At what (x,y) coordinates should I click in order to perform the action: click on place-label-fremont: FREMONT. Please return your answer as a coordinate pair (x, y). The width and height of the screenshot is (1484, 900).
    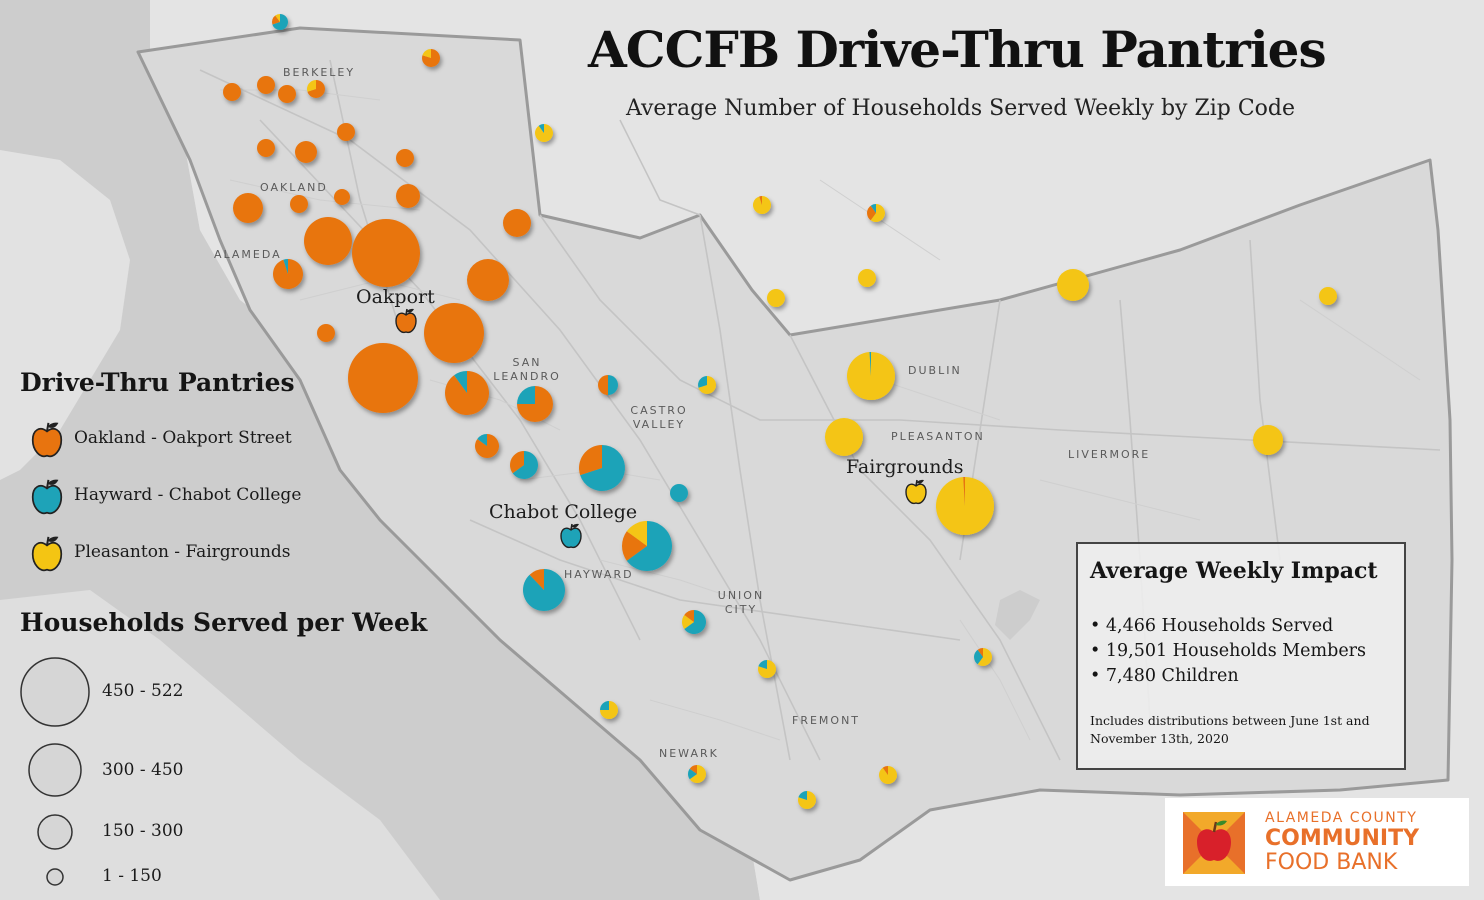
    Looking at the image, I should click on (826, 720).